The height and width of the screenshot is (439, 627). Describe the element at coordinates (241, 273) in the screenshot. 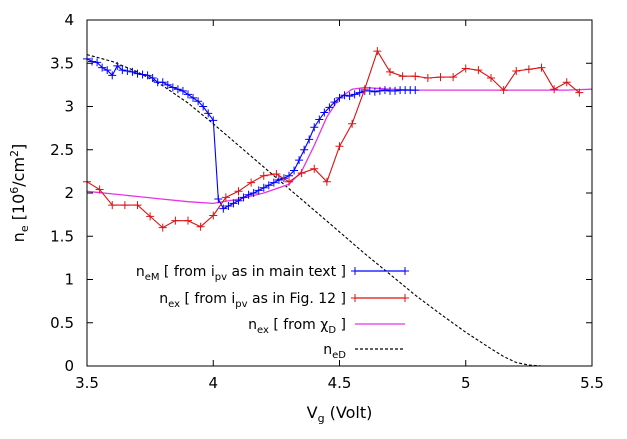

I see `legend-label: neM [ from ipv as in main text ]` at that location.